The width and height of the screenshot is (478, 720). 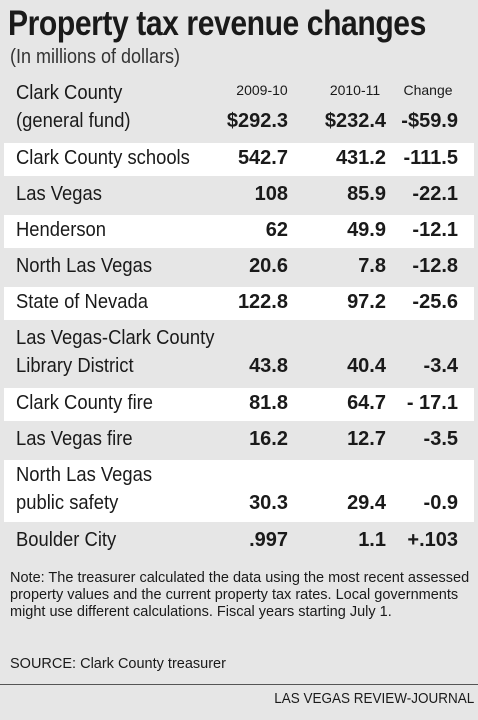 I want to click on table-row: Las Vegas fire 16.2 12.7 -3.5, so click(x=239, y=440).